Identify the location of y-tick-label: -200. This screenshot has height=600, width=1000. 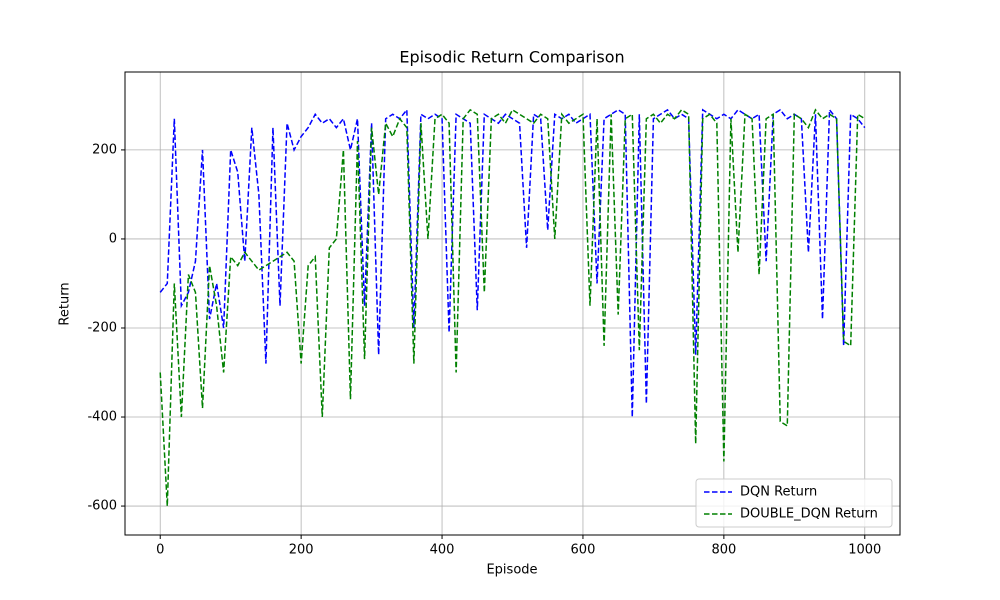
(102, 327).